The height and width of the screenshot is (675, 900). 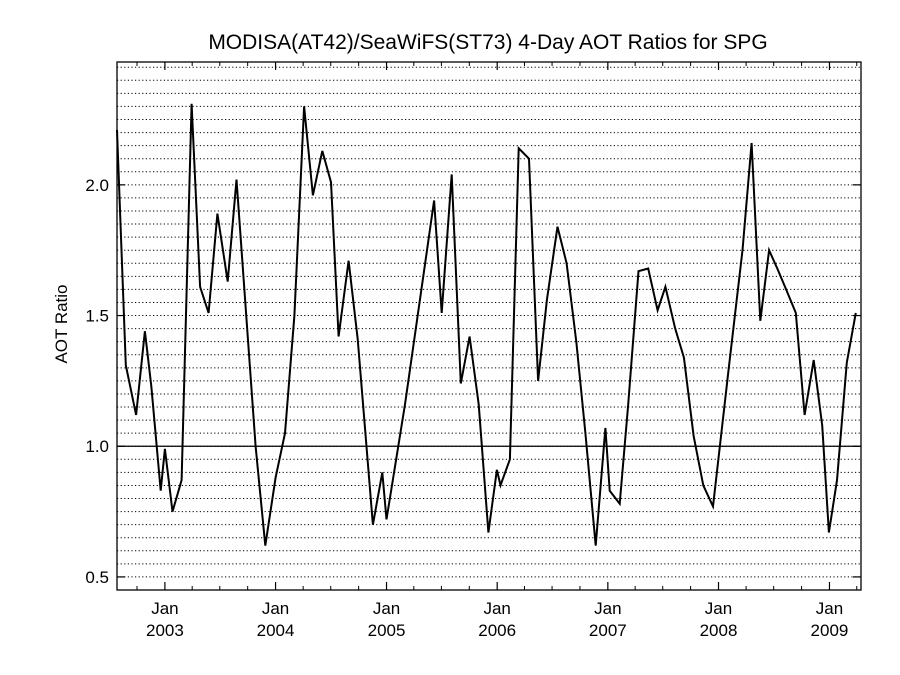 What do you see at coordinates (97, 577) in the screenshot?
I see `y-tick-label: 0.5` at bounding box center [97, 577].